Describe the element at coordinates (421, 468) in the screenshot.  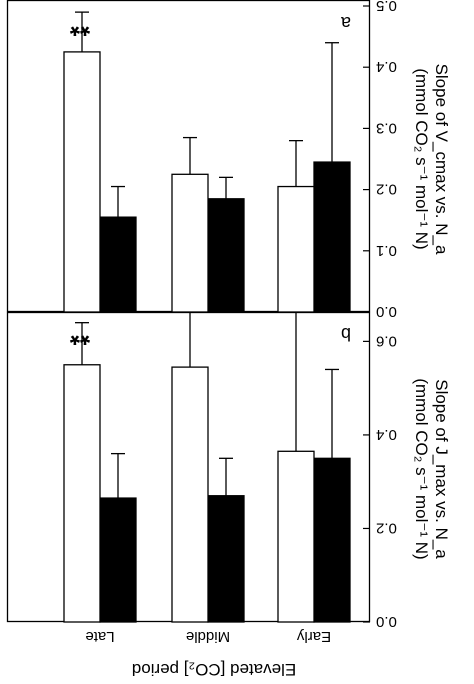
I see `panel-b-yunits-text: (mmol CO₂ s⁻¹ mol⁻¹ N)` at that location.